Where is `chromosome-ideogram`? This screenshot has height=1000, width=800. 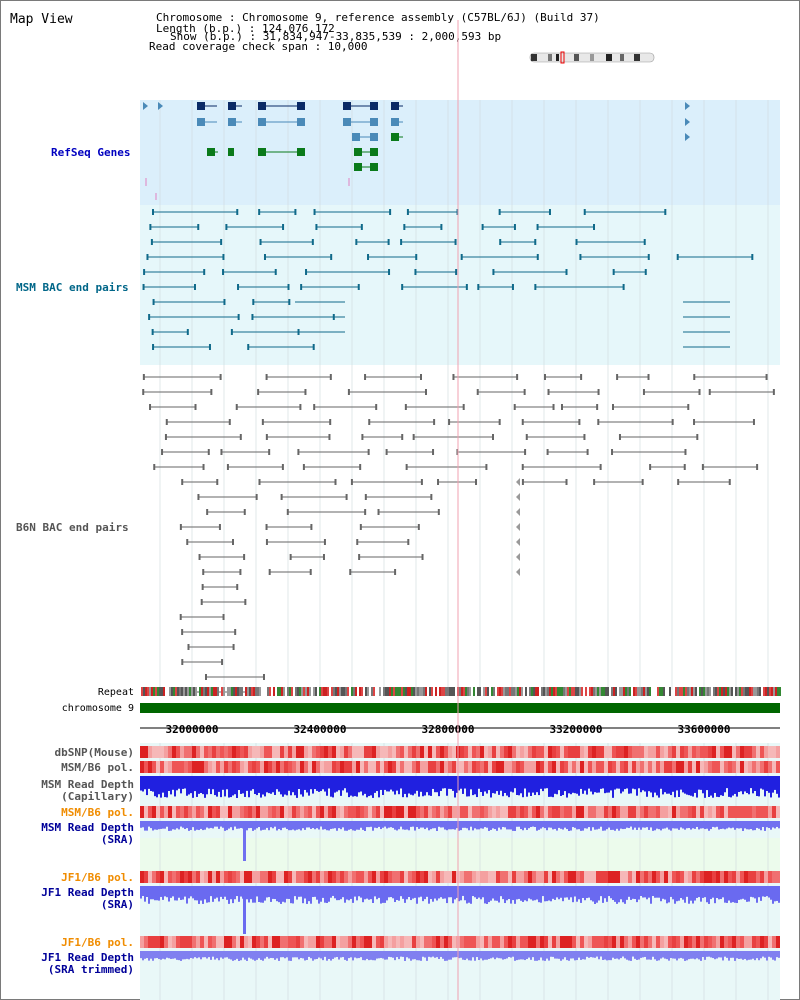 chromosome-ideogram is located at coordinates (592, 57).